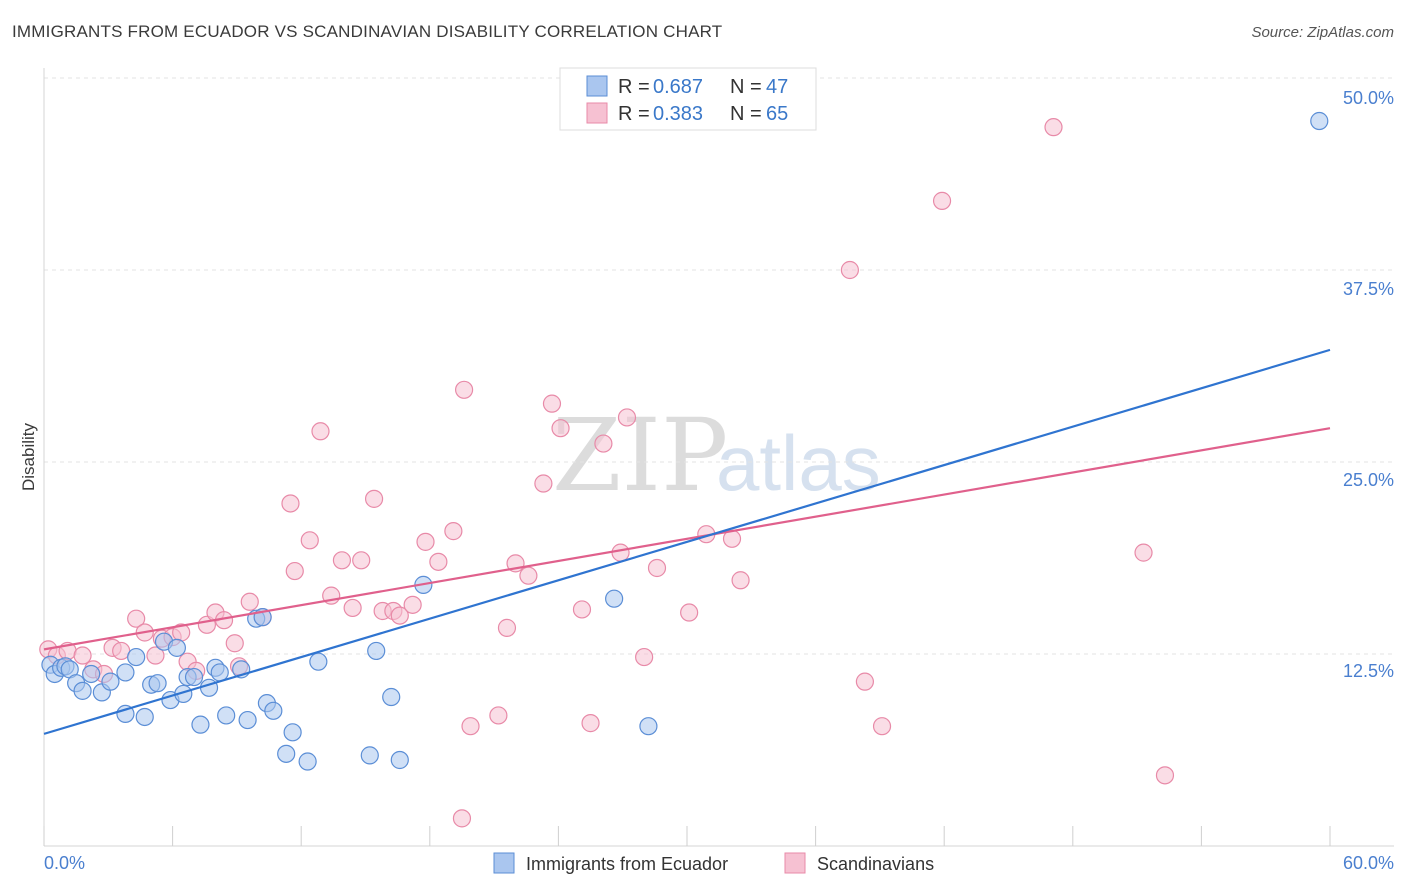 This screenshot has width=1406, height=892. I want to click on bottom-legend-swatch-blue, so click(504, 863).